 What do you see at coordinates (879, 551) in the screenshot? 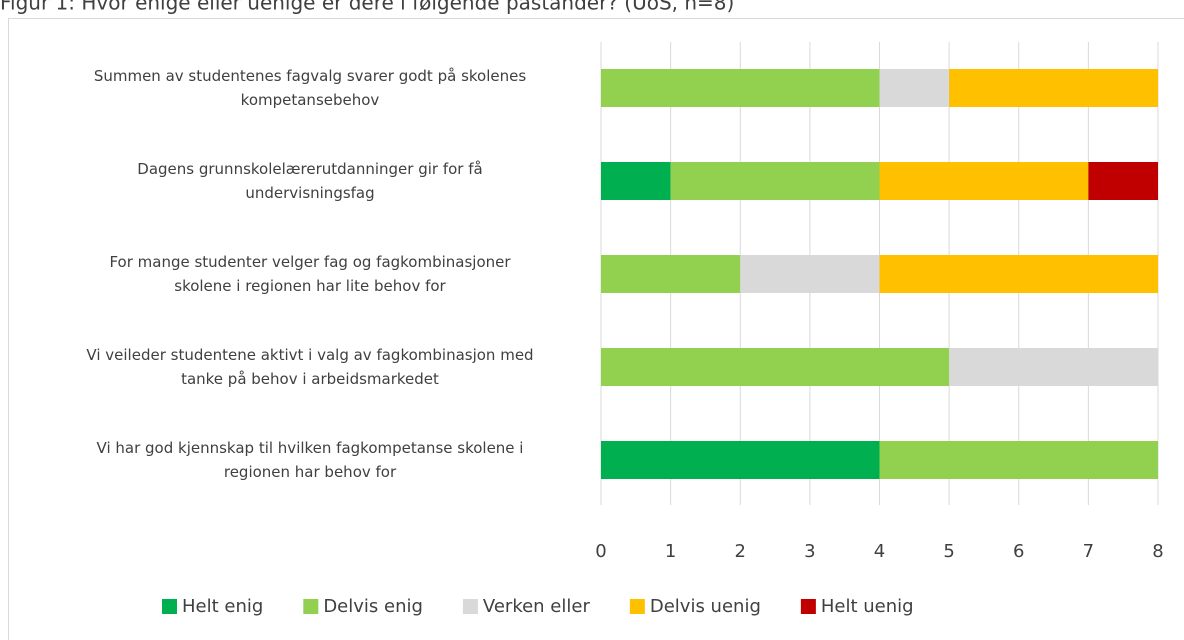
I see `x-tick-label: 4` at bounding box center [879, 551].